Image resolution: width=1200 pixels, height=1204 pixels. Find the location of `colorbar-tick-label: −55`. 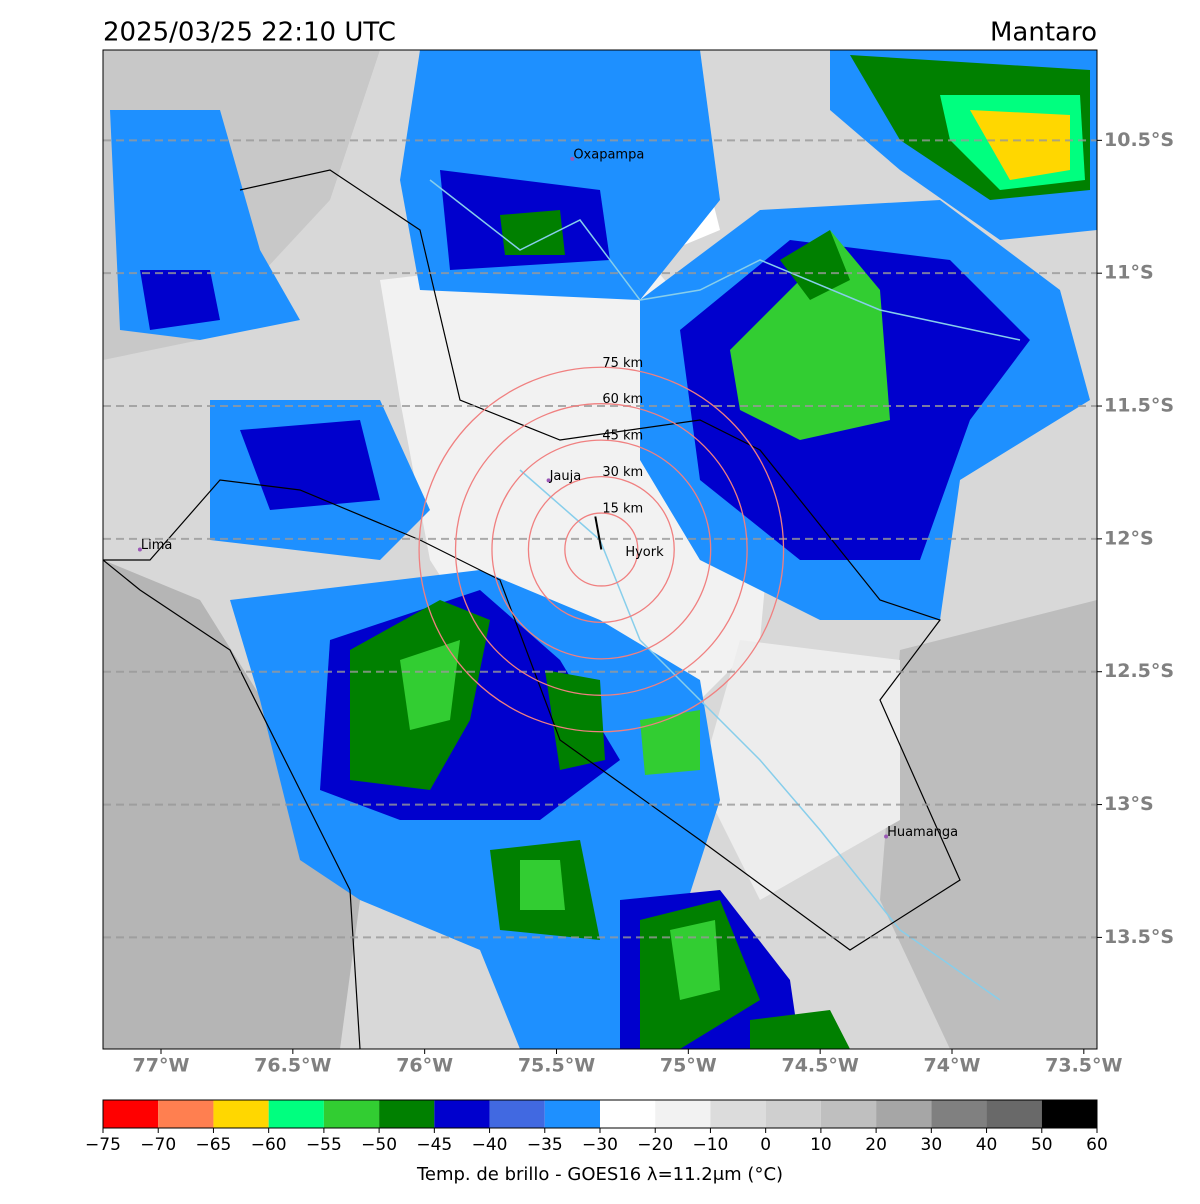

colorbar-tick-label: −55 is located at coordinates (324, 1145).